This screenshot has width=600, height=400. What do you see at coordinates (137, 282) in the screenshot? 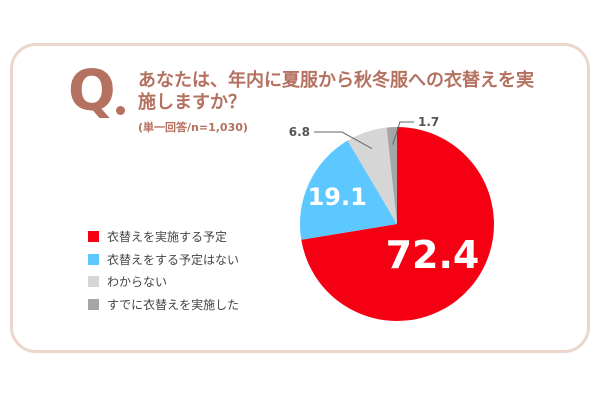
I see `legend-label: わからない` at bounding box center [137, 282].